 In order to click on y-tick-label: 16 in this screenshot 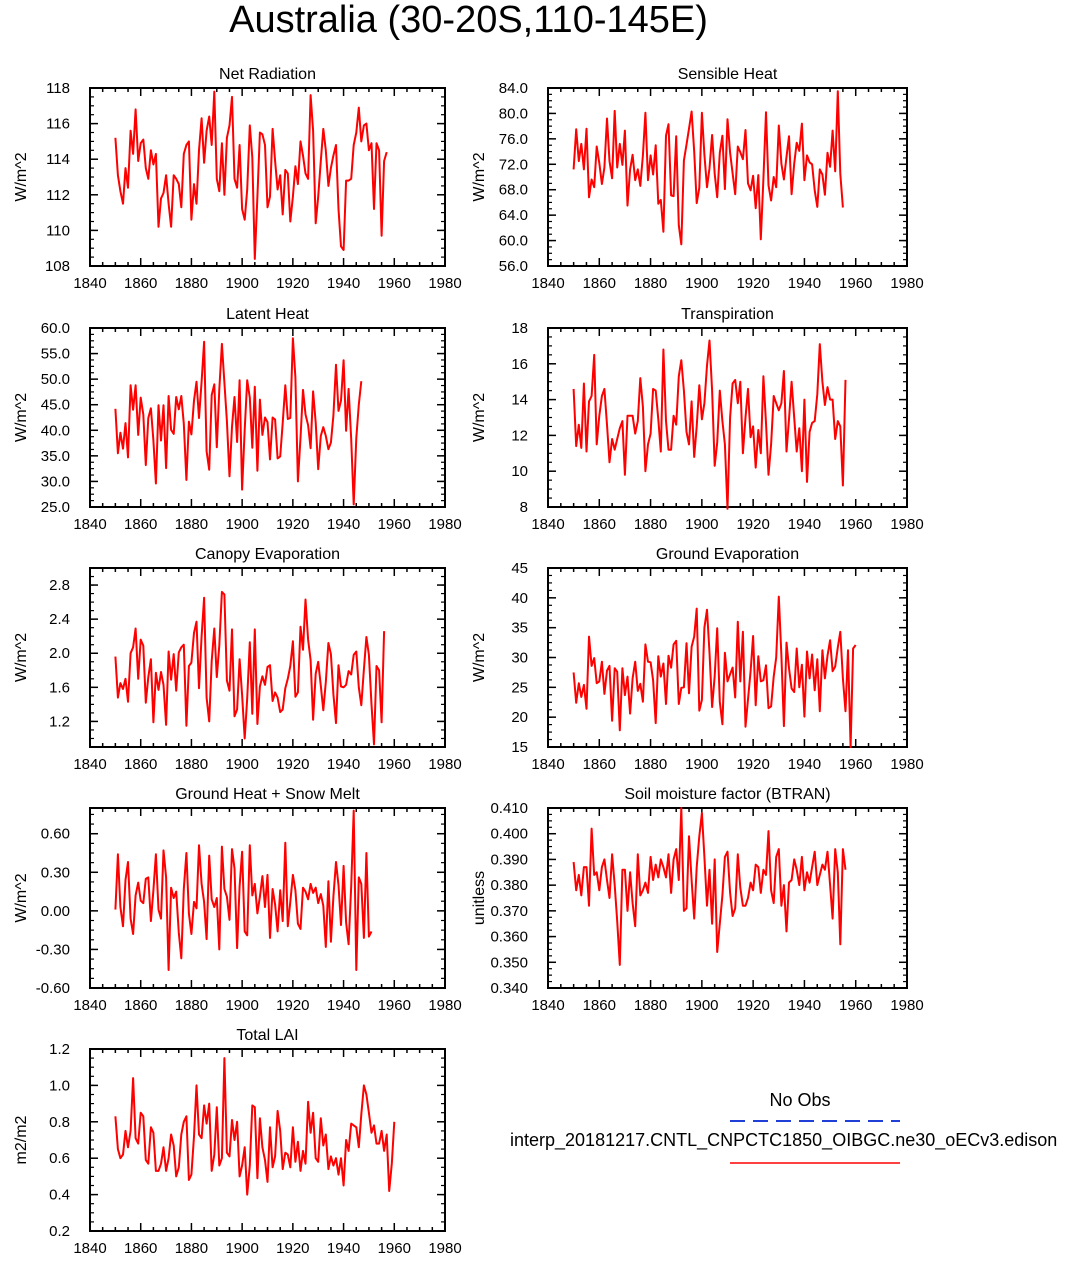, I will do `click(519, 364)`.